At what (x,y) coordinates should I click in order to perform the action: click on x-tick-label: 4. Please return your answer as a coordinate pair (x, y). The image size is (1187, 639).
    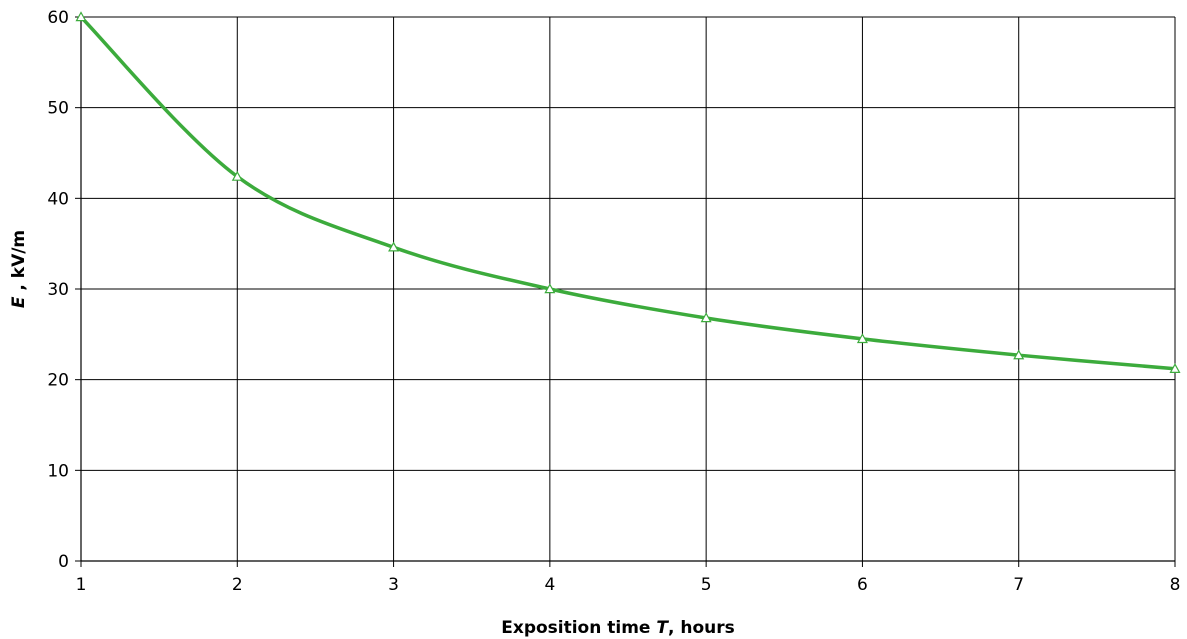
    Looking at the image, I should click on (549, 585).